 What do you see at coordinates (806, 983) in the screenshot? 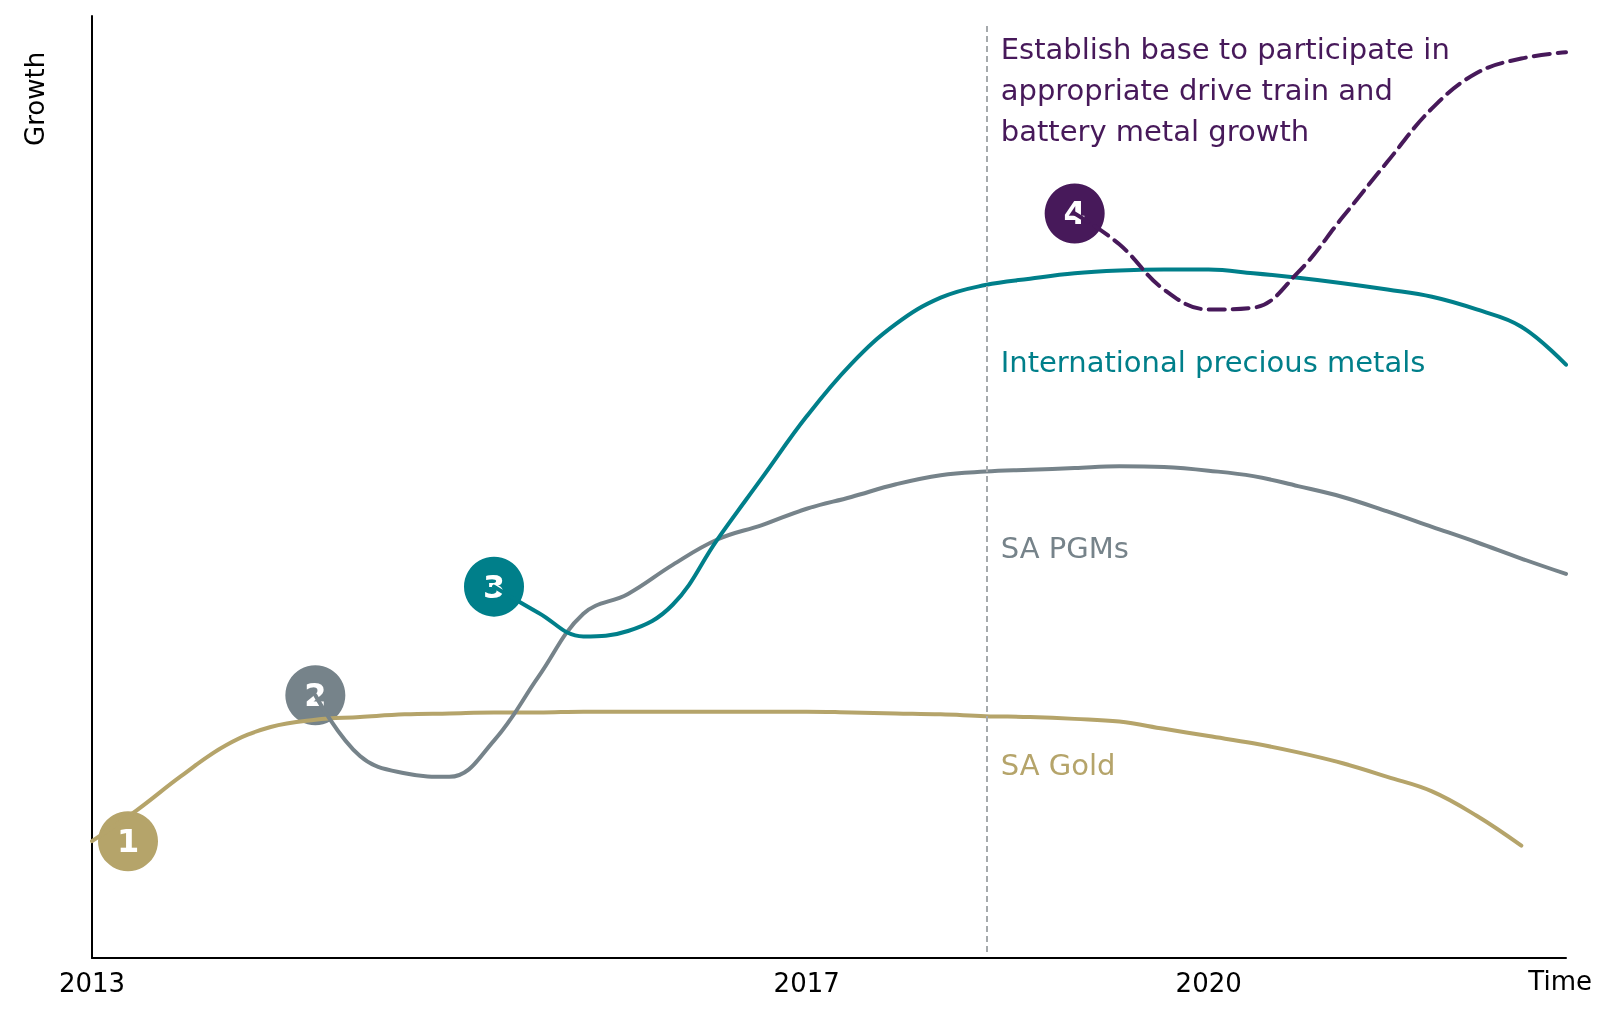
I see `x-tick-label: 2017` at bounding box center [806, 983].